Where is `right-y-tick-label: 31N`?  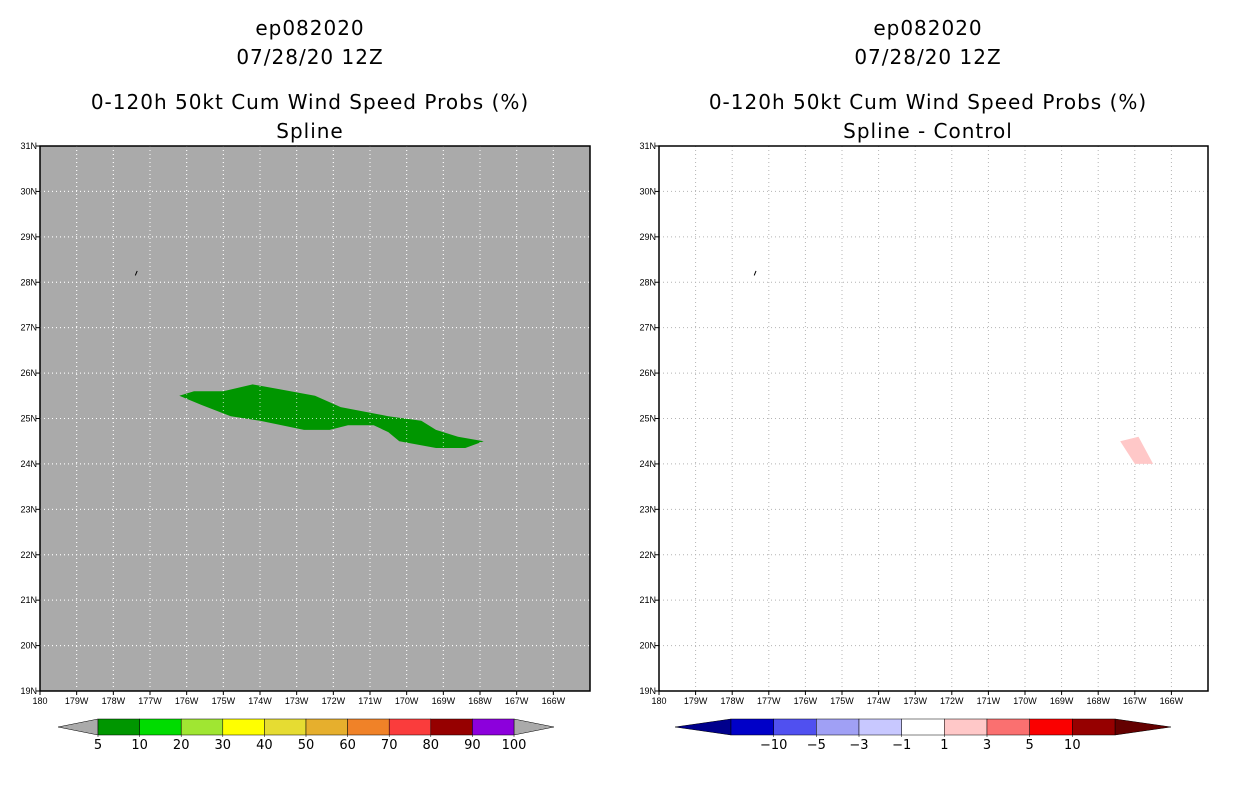
right-y-tick-label: 31N is located at coordinates (647, 146).